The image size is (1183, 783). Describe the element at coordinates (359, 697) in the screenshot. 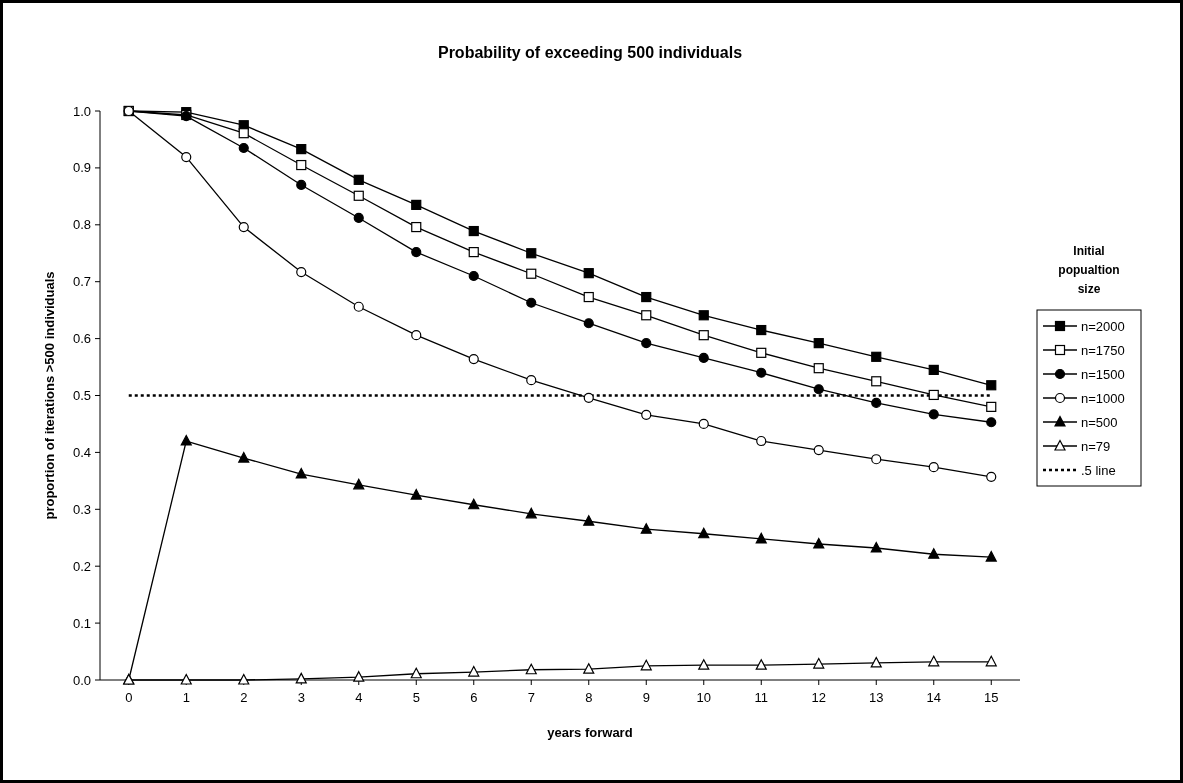

I see `x-tick-label: 4` at that location.